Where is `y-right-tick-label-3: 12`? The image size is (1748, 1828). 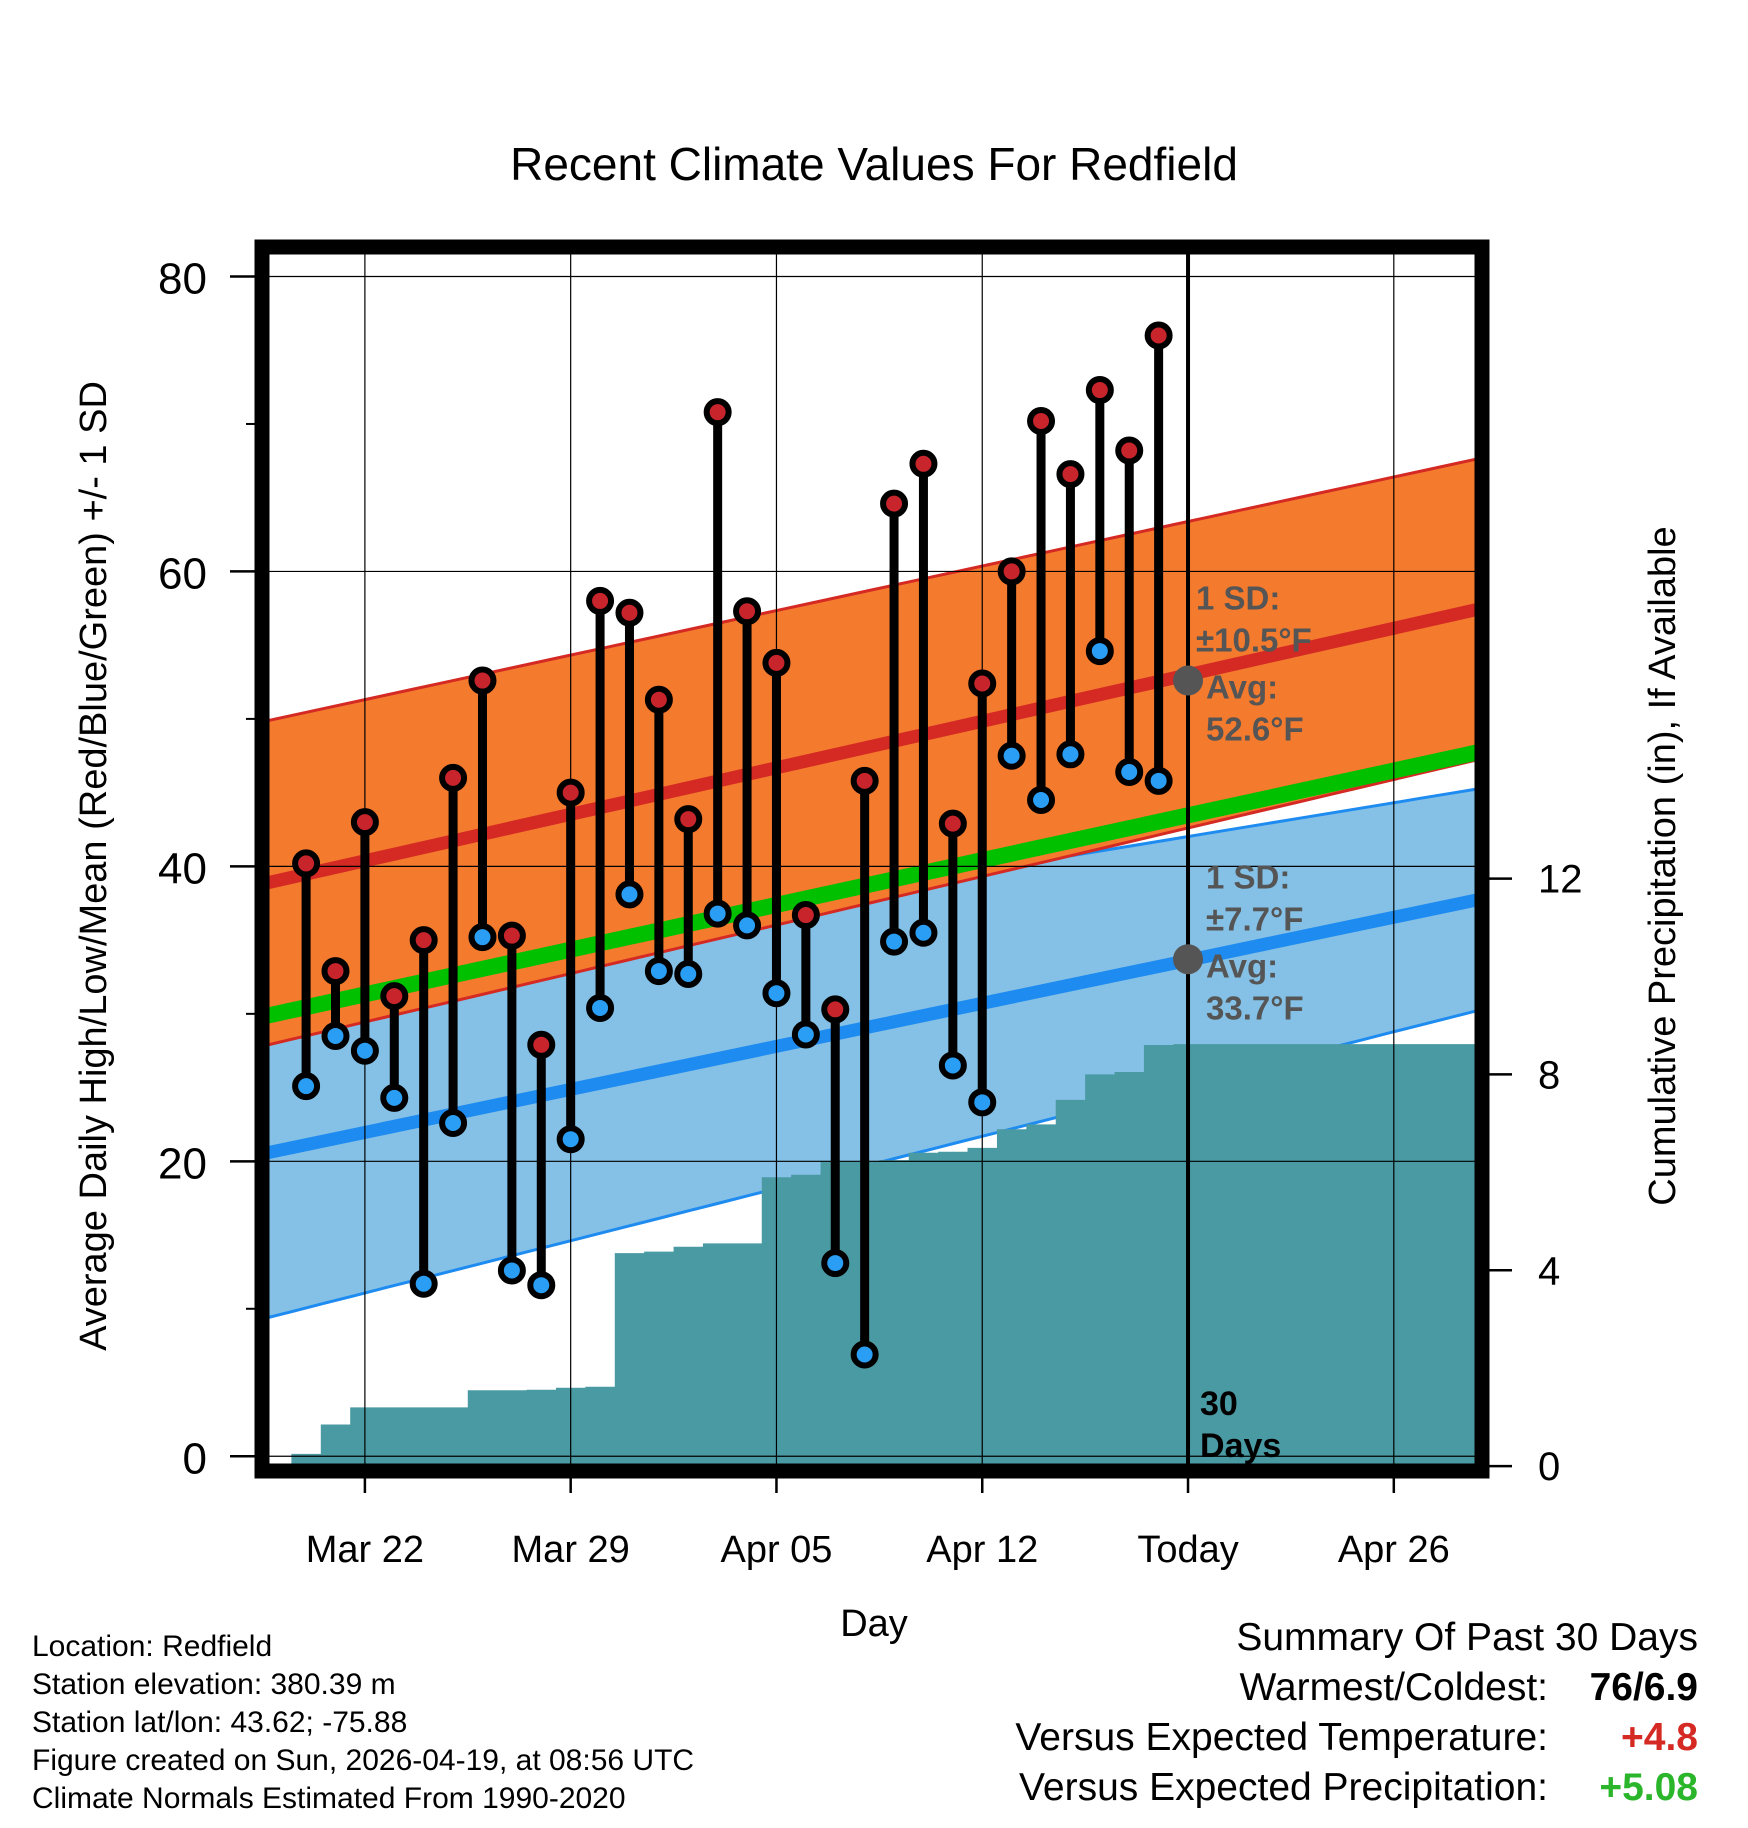 y-right-tick-label-3: 12 is located at coordinates (1560, 880).